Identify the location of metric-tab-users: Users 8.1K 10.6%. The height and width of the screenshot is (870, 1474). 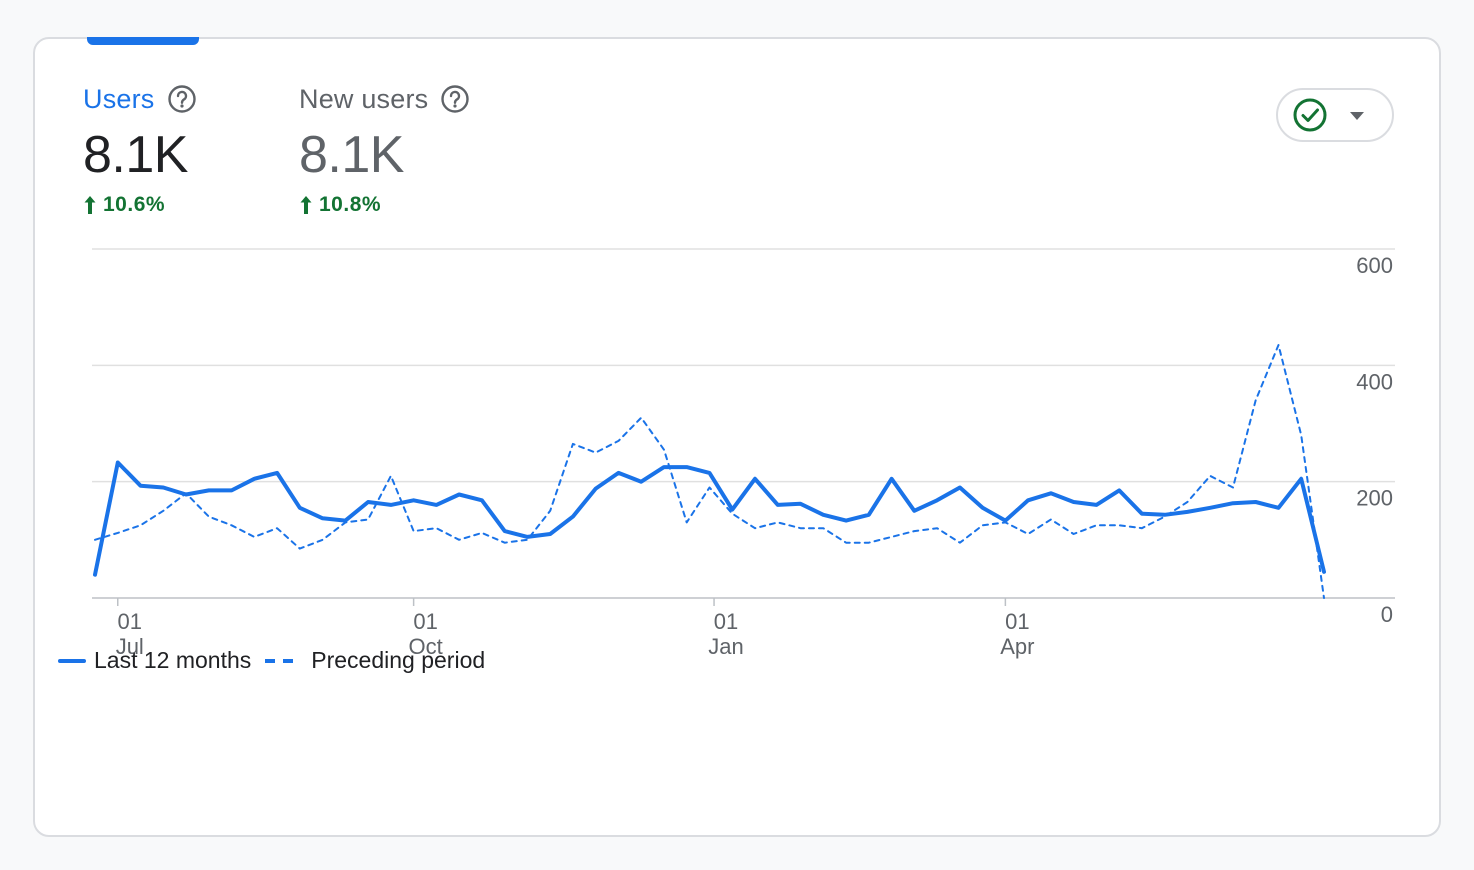
(140, 149).